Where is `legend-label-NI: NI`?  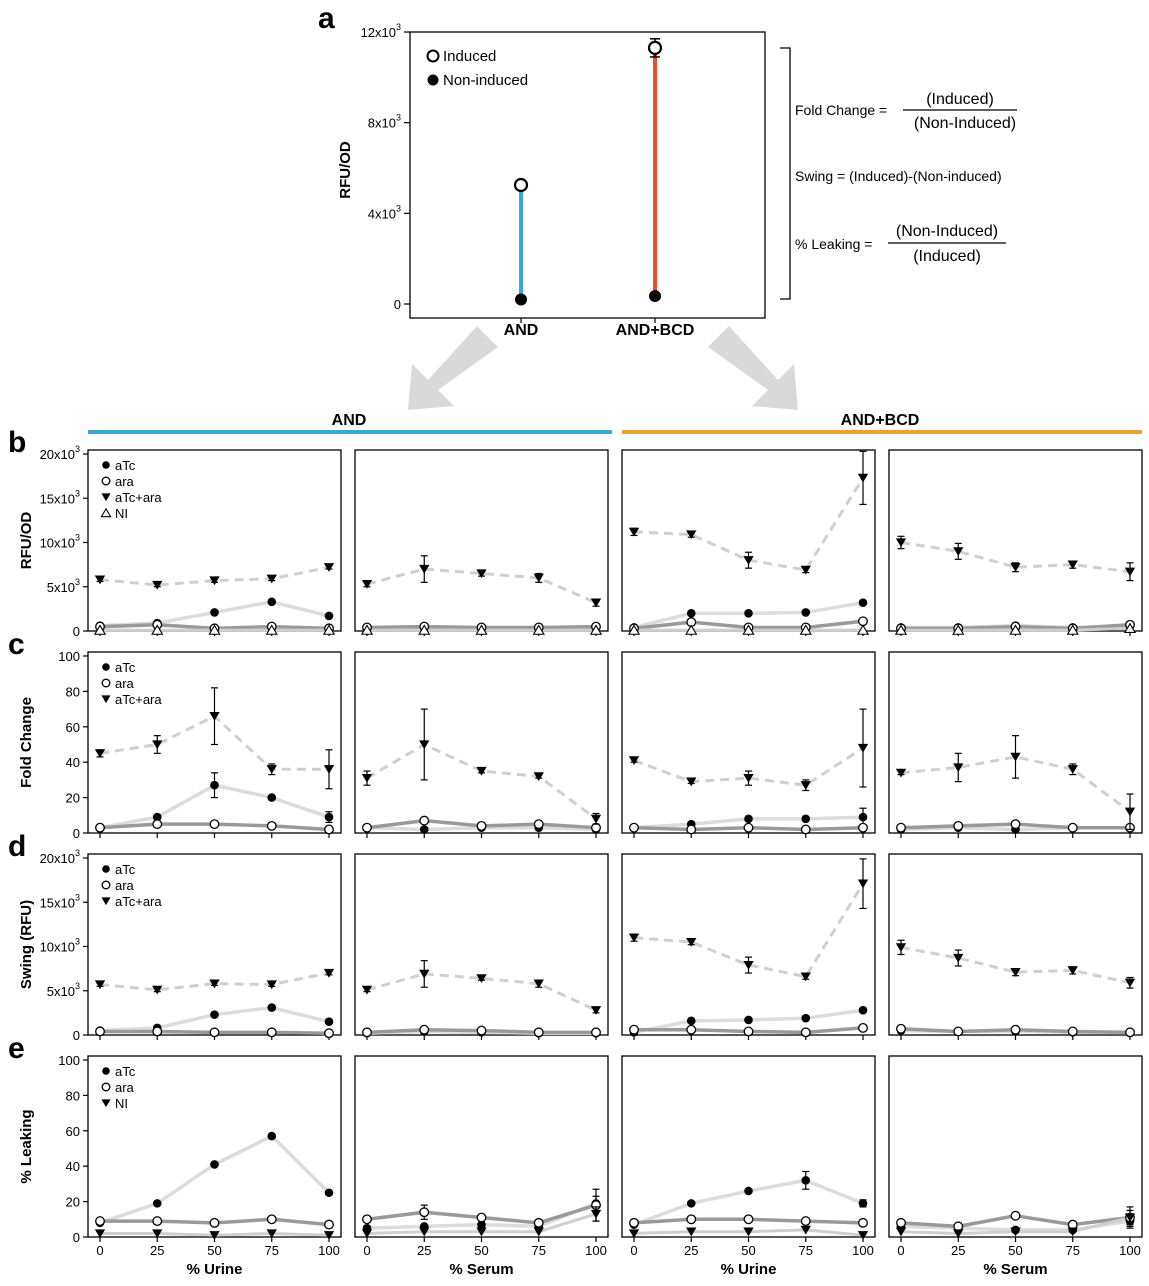
legend-label-NI: NI is located at coordinates (121, 1103).